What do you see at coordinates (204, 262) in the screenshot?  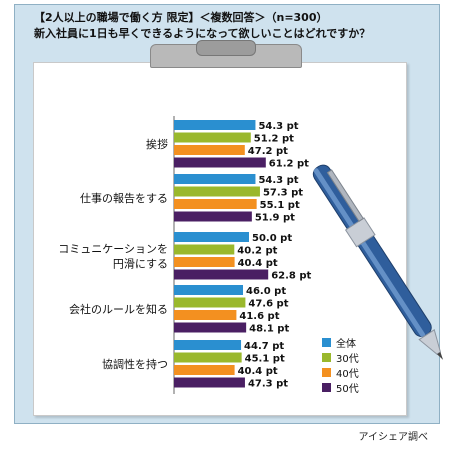 I see `bar-communication-40s` at bounding box center [204, 262].